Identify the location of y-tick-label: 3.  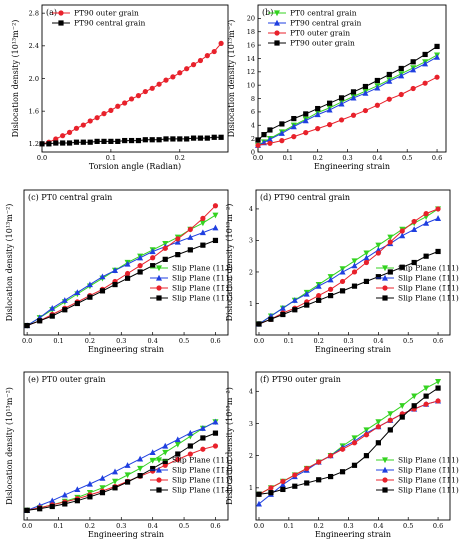
(251, 241).